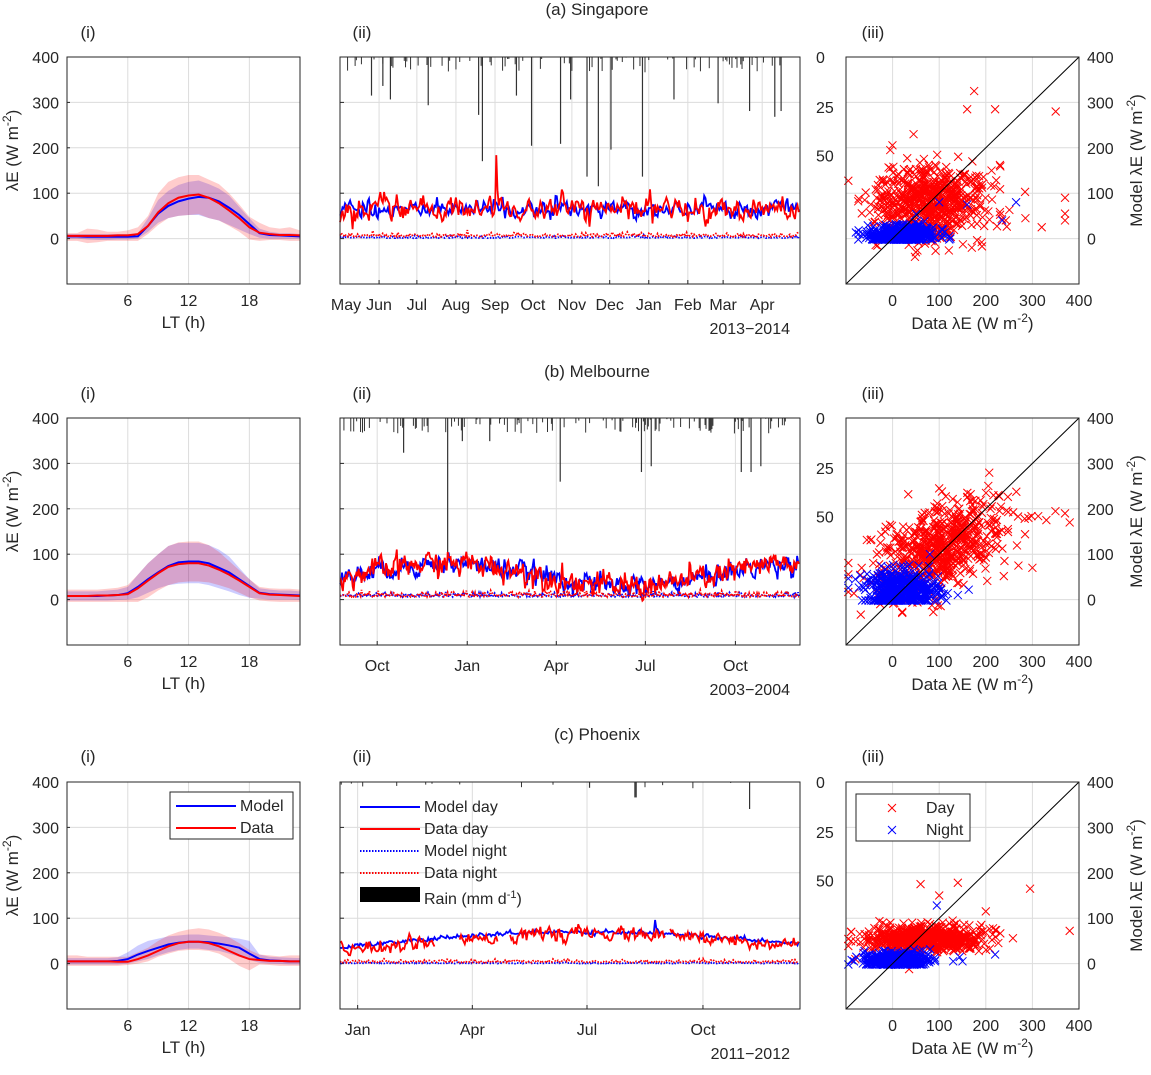  Describe the element at coordinates (362, 393) in the screenshot. I see `panel-label-ii: (ii)` at that location.